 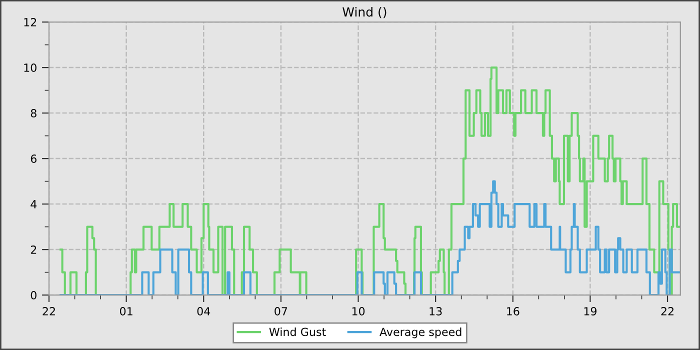 What do you see at coordinates (33, 204) in the screenshot?
I see `y-tick-label: 4` at bounding box center [33, 204].